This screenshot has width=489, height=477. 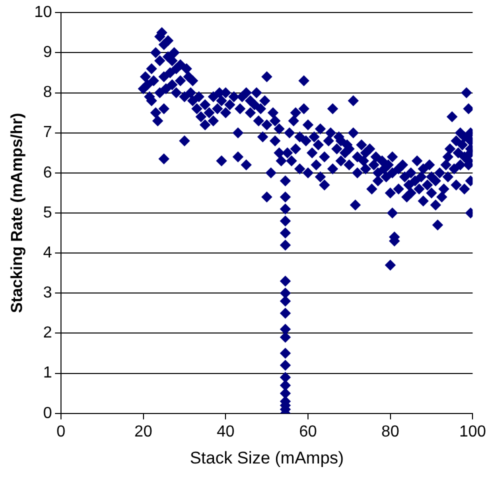 What do you see at coordinates (143, 431) in the screenshot?
I see `x-tick-label: 20` at bounding box center [143, 431].